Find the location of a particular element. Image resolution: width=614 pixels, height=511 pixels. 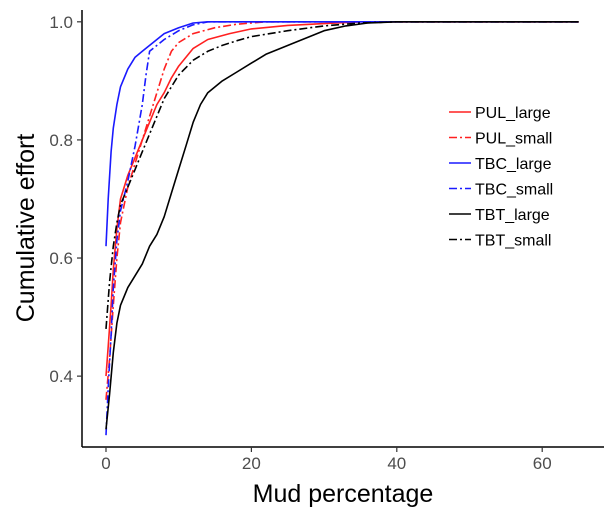

legend-label: TBC_large is located at coordinates (513, 164).